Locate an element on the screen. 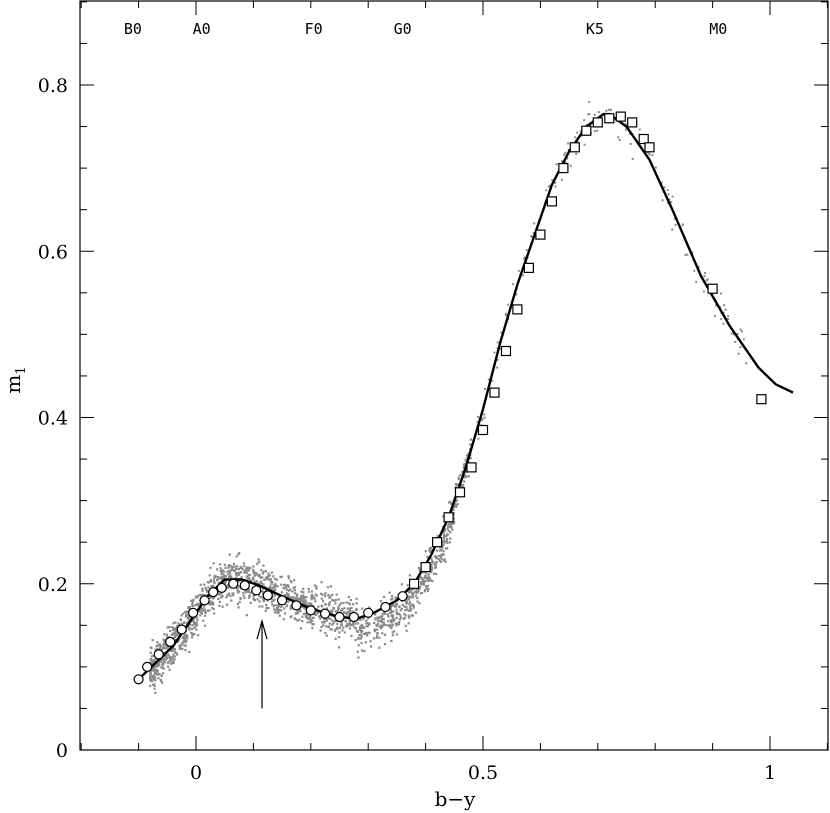 This screenshot has height=813, width=830. spectral-type-label: B0 is located at coordinates (133, 29).